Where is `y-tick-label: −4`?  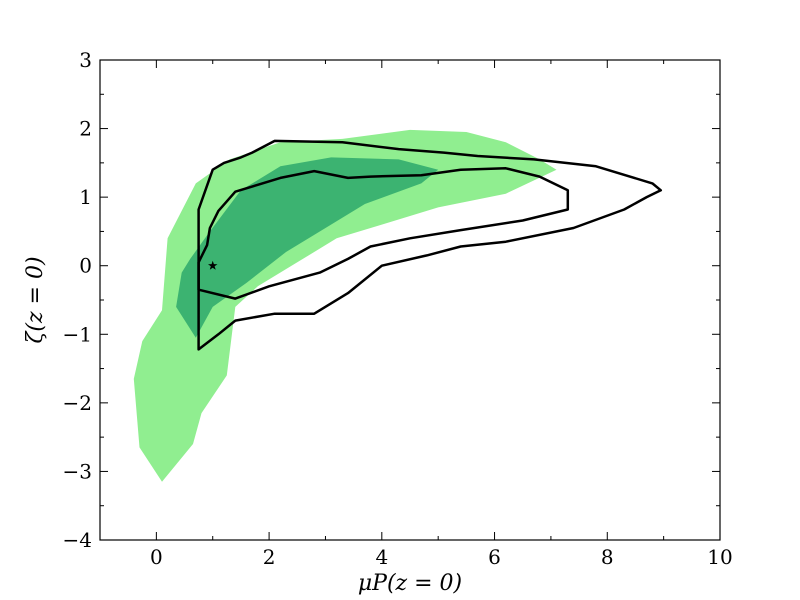
y-tick-label: −4 is located at coordinates (77, 540).